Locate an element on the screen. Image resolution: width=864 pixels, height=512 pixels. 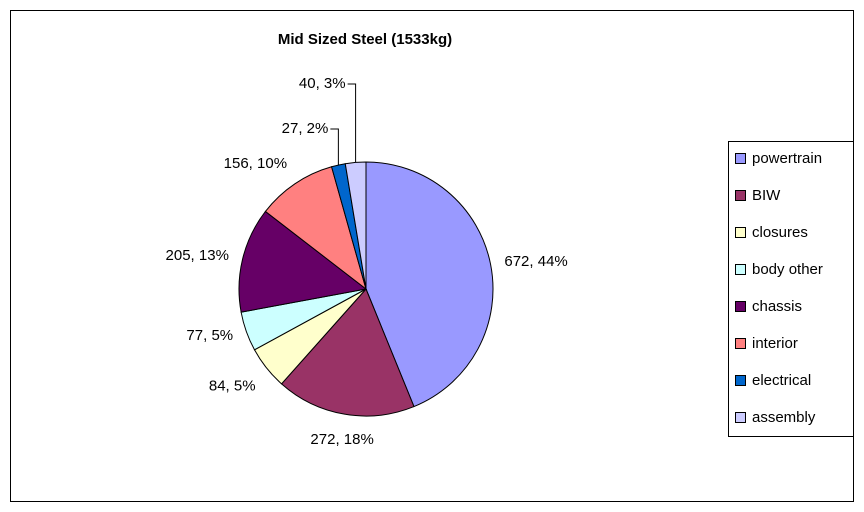
legend-label: body other is located at coordinates (787, 269).